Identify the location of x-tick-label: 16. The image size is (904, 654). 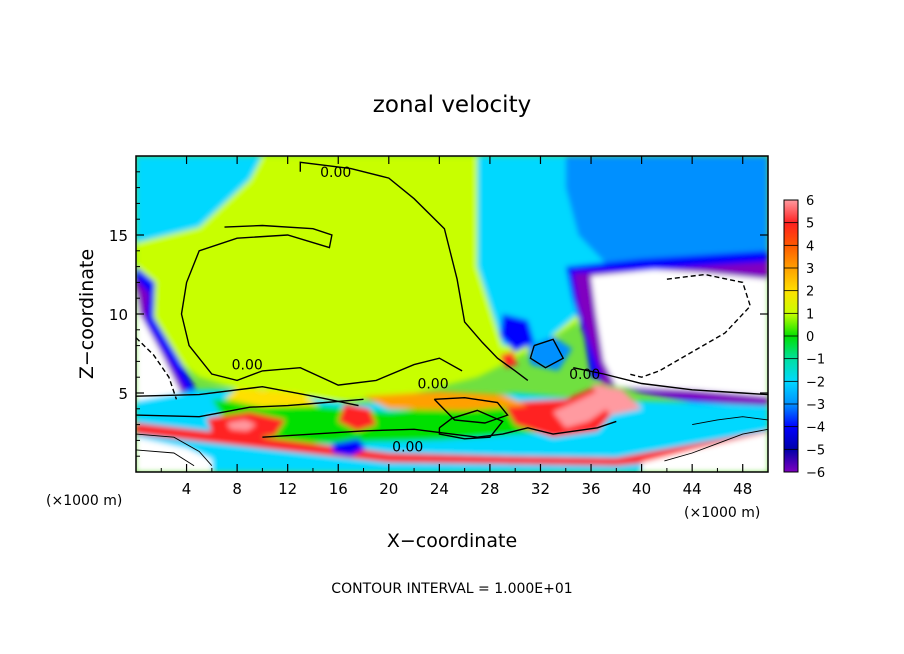
(338, 489).